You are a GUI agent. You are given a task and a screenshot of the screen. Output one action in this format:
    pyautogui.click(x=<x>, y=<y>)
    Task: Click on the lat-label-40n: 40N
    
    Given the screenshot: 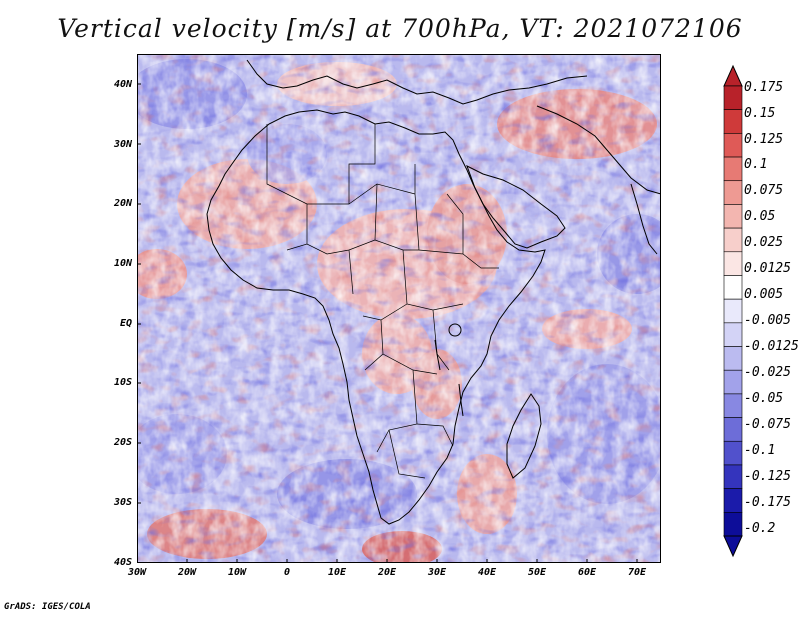 What is the action you would take?
    pyautogui.click(x=122, y=84)
    